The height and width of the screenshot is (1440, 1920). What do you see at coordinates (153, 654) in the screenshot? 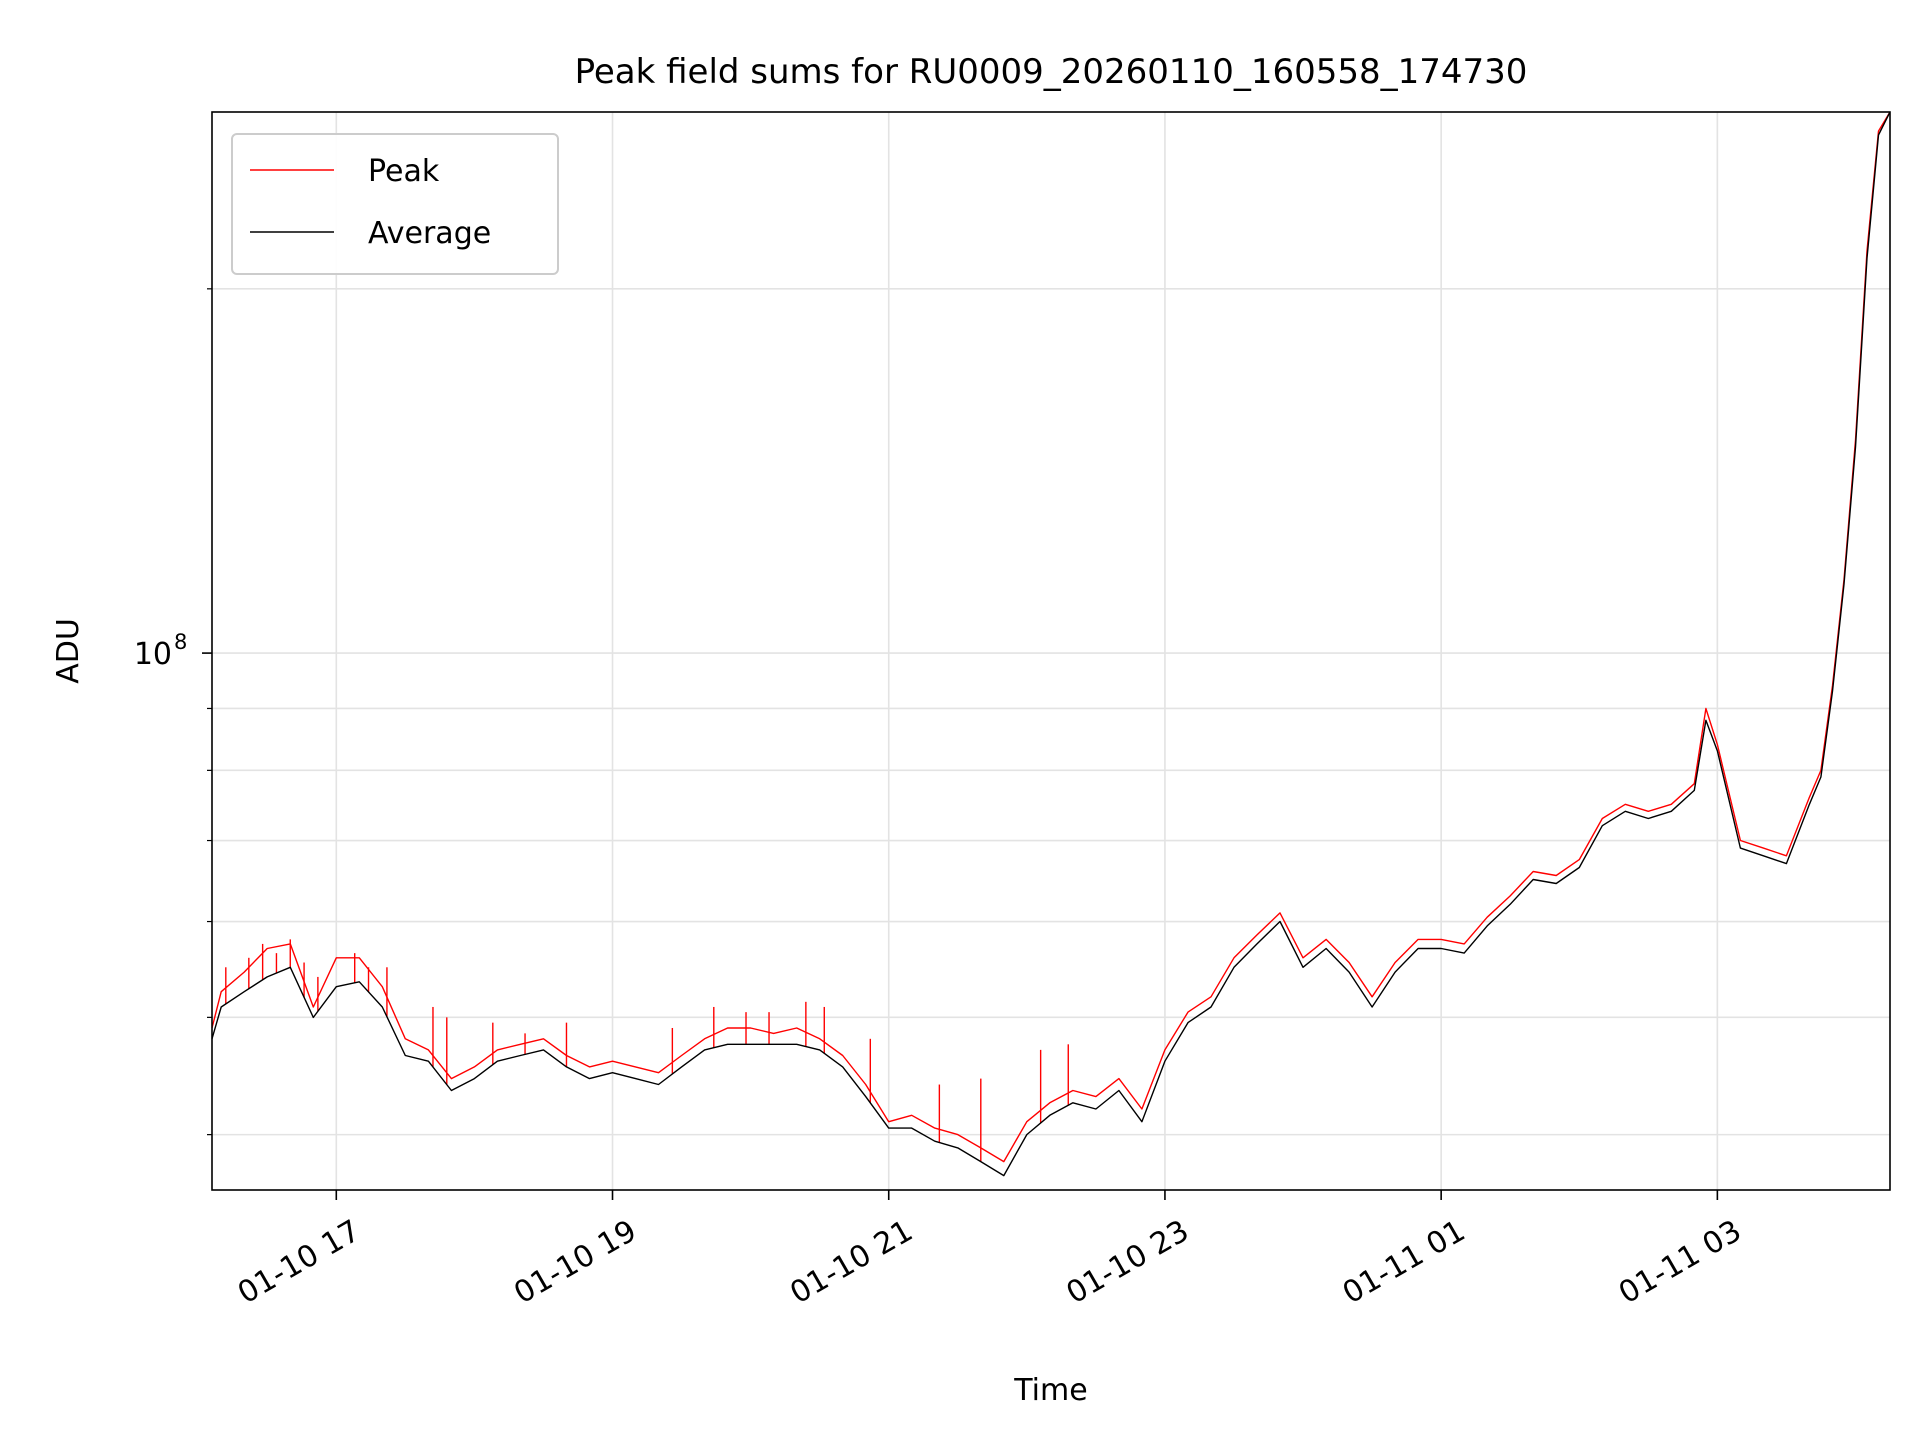
I see `y-tick-label: 10` at bounding box center [153, 654].